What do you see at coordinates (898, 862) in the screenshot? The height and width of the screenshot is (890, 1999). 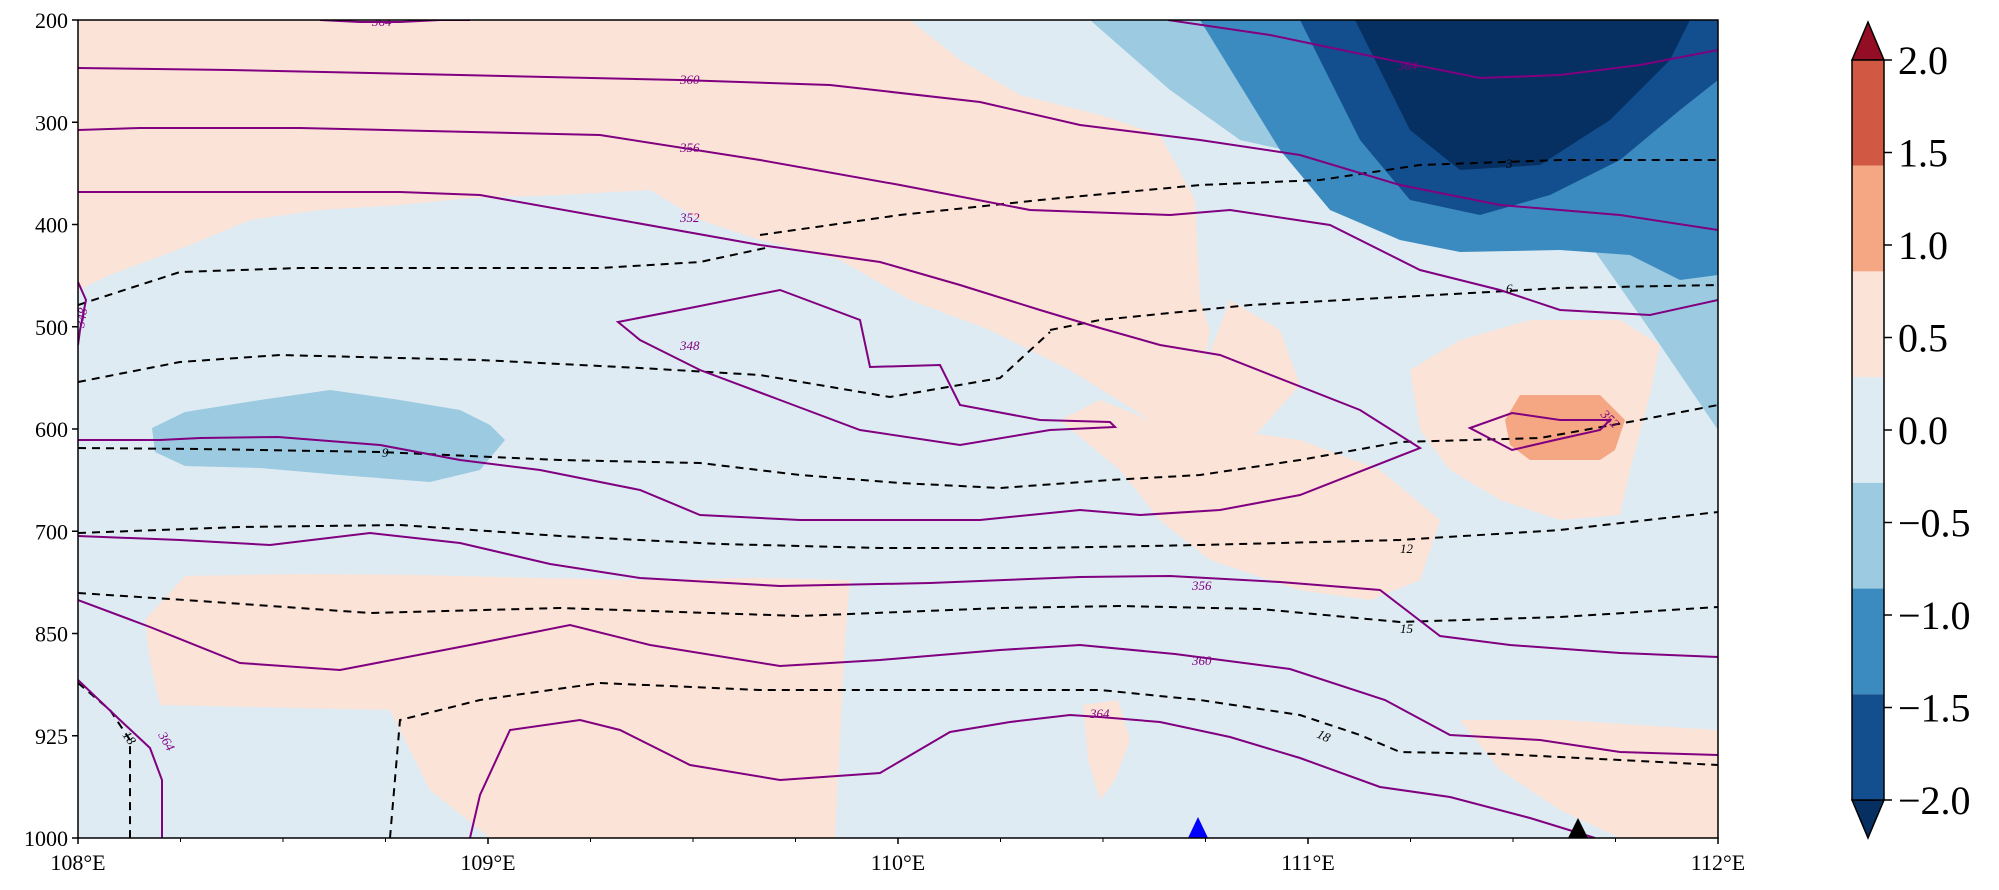 I see `x-tick-label: 110°E` at bounding box center [898, 862].